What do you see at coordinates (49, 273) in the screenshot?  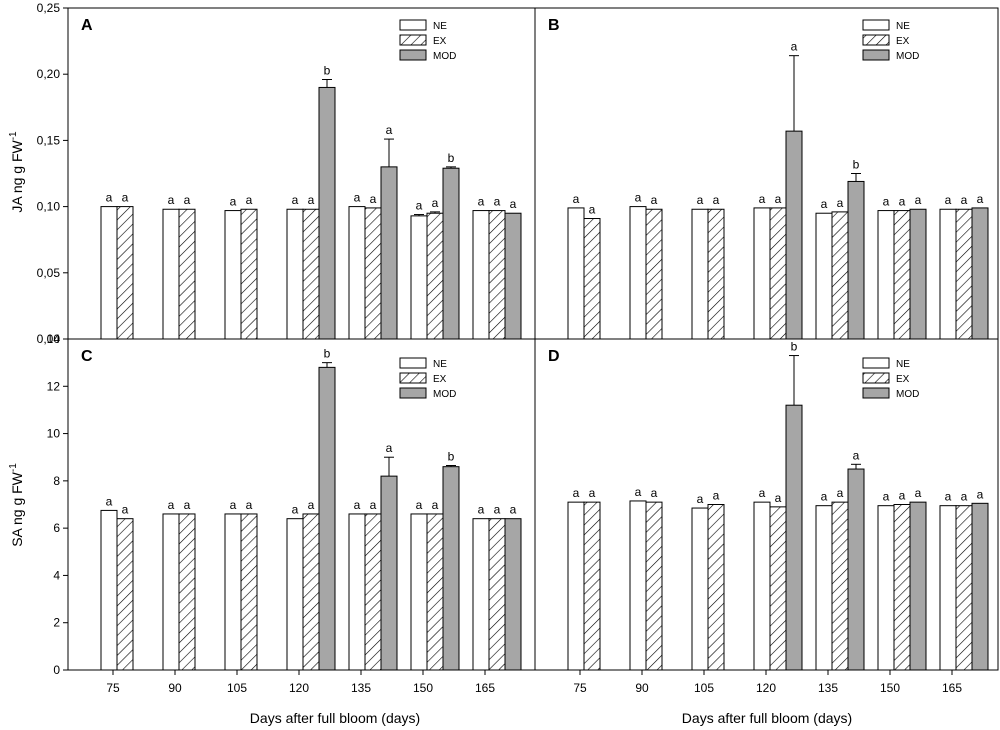 I see `y-tick-label: 0,05` at bounding box center [49, 273].